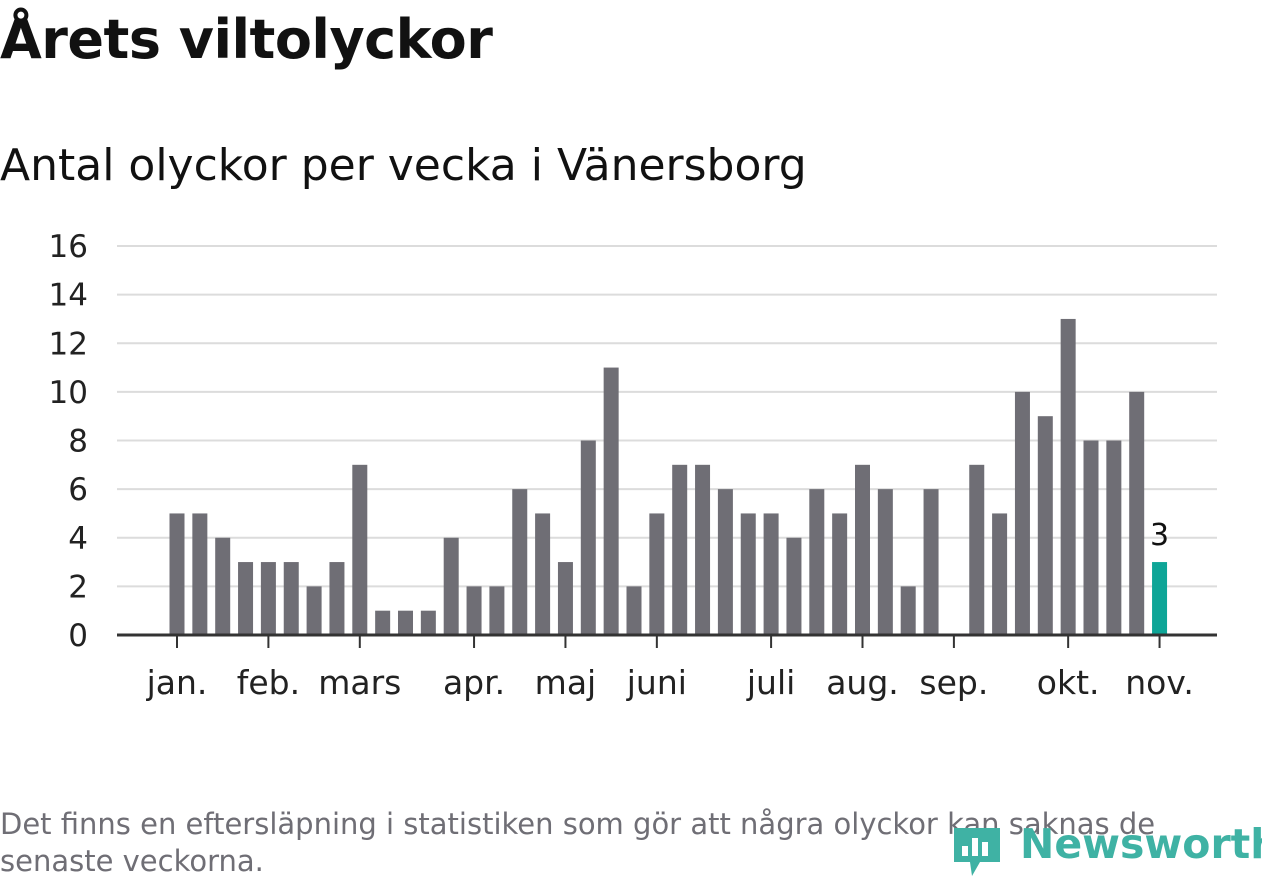  I want to click on x-tick-label: mars, so click(359, 682).